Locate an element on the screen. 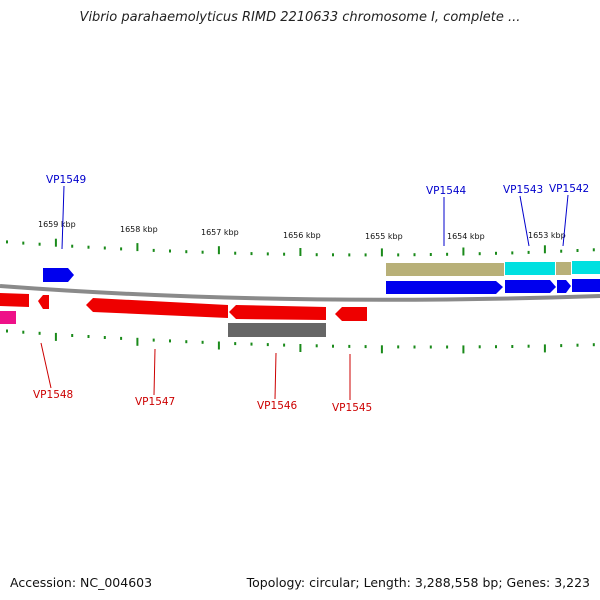  label-VP1549: VP1549 is located at coordinates (66, 180).